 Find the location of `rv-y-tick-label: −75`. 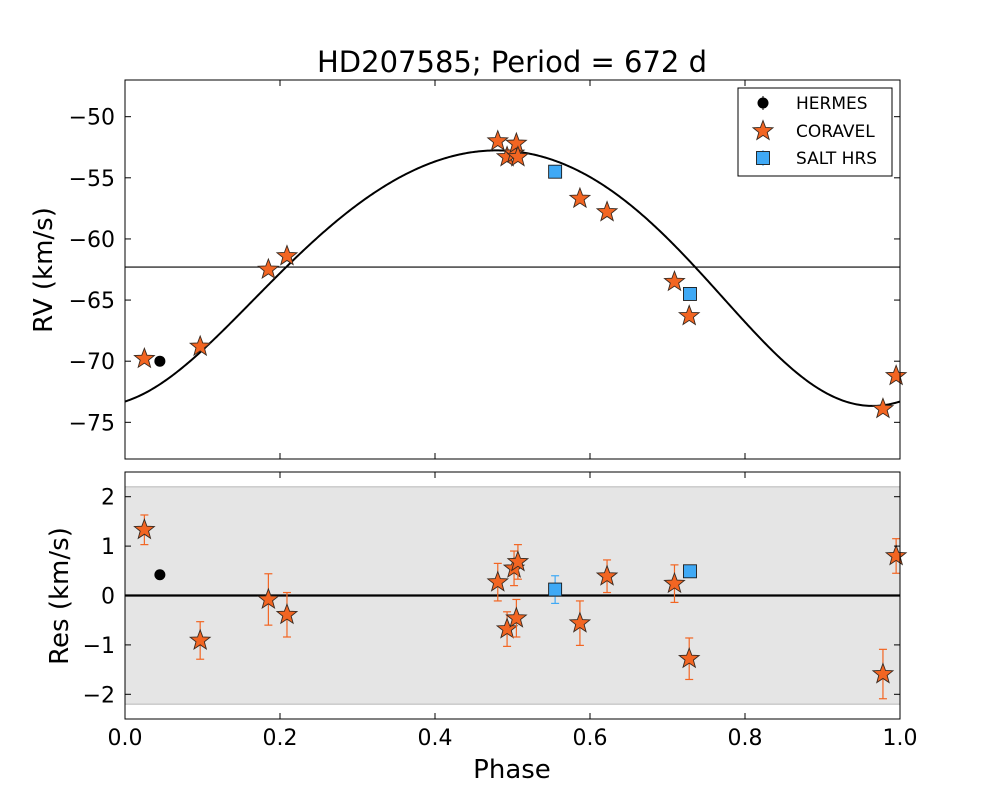

rv-y-tick-label: −75 is located at coordinates (92, 423).